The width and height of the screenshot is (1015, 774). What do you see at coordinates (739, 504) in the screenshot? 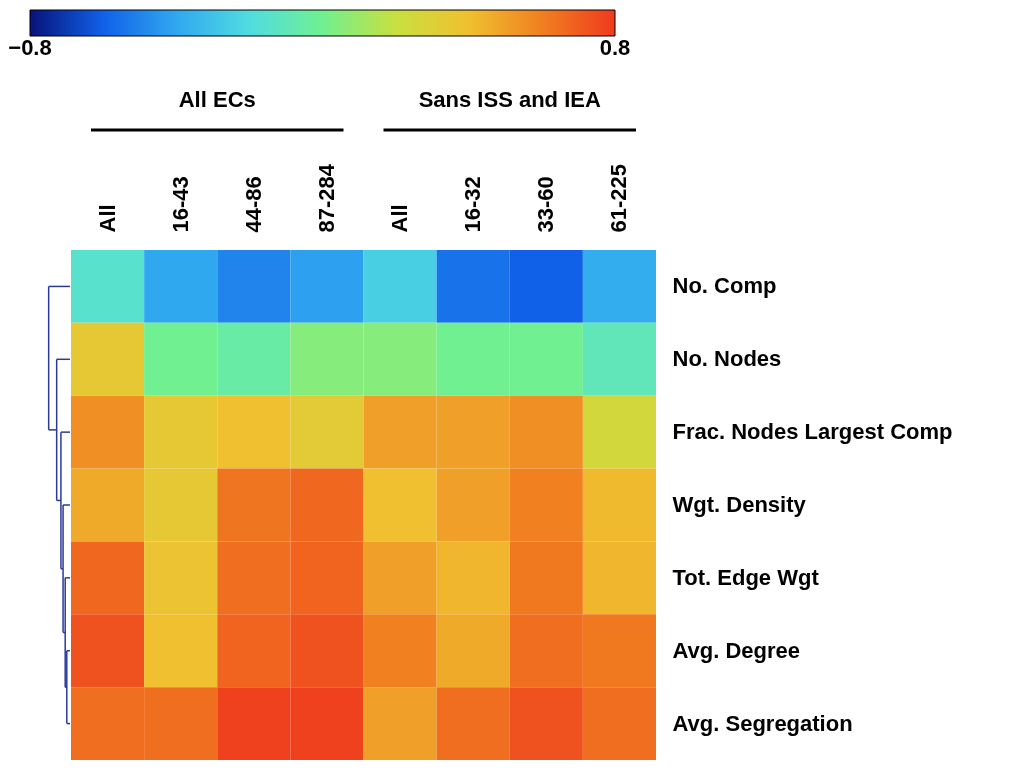
I see `y-tick-label: Wgt. Density` at bounding box center [739, 504].